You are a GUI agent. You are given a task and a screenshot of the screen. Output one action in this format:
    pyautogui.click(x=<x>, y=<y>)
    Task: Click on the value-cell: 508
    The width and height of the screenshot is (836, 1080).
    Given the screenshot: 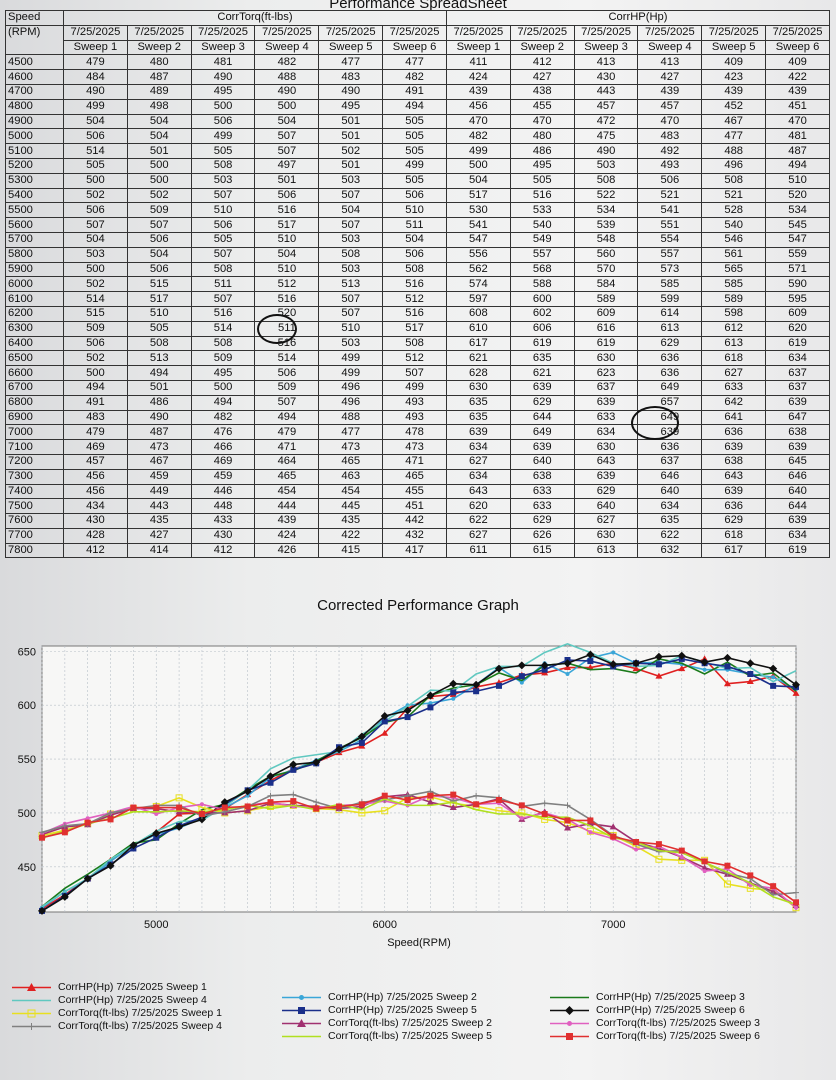 What is the action you would take?
    pyautogui.click(x=414, y=269)
    